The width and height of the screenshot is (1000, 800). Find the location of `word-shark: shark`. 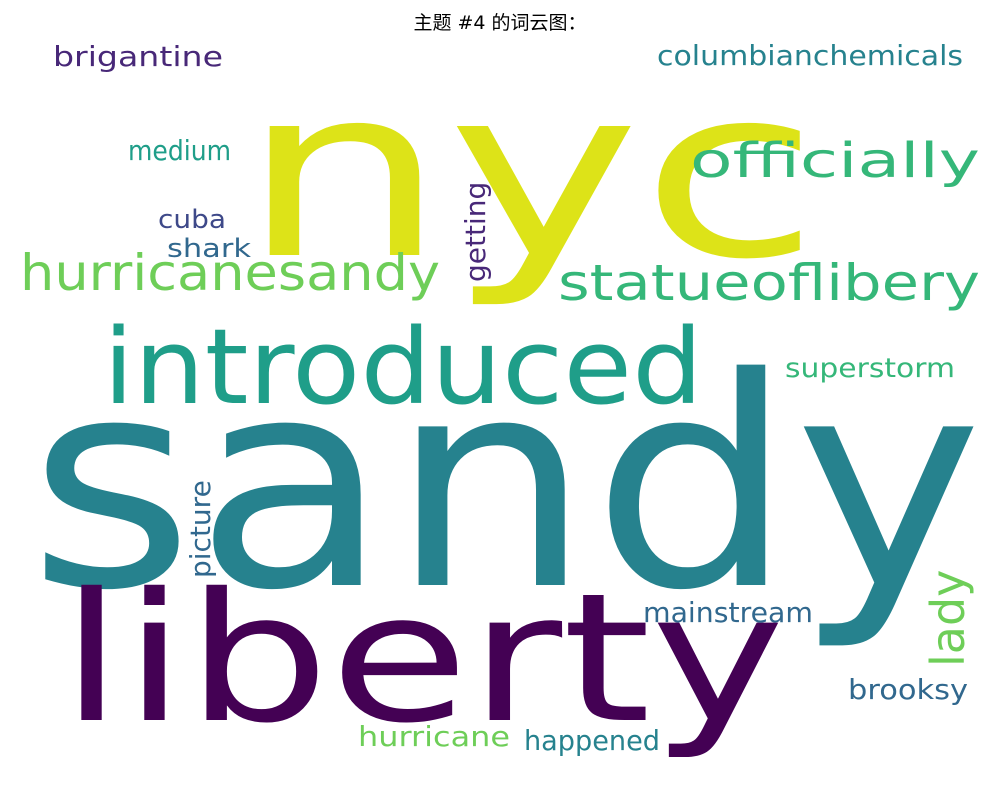

word-shark: shark is located at coordinates (209, 249).